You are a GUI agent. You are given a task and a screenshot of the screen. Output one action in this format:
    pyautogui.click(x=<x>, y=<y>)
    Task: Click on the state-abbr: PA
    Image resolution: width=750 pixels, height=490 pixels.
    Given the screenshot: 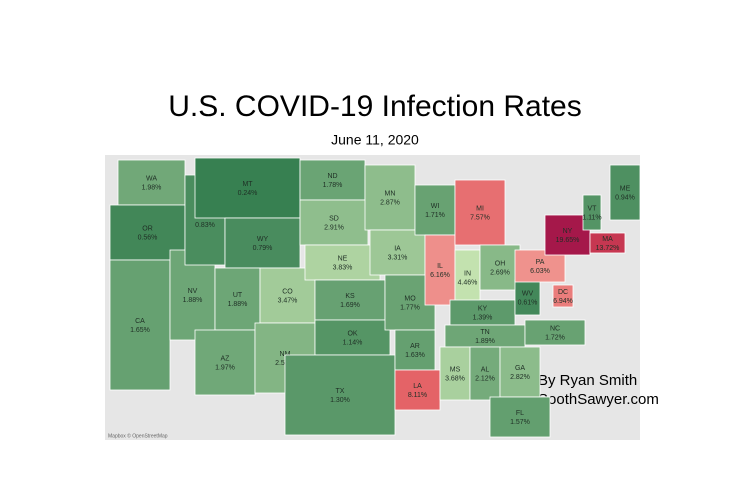 What is the action you would take?
    pyautogui.click(x=540, y=262)
    